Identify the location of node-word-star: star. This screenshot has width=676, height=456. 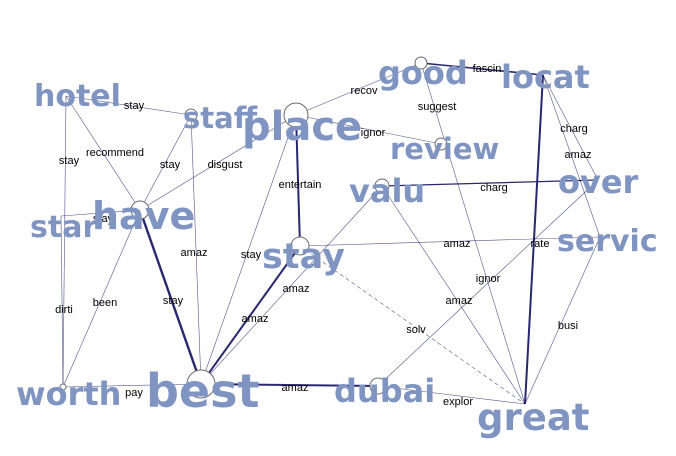
(63, 227).